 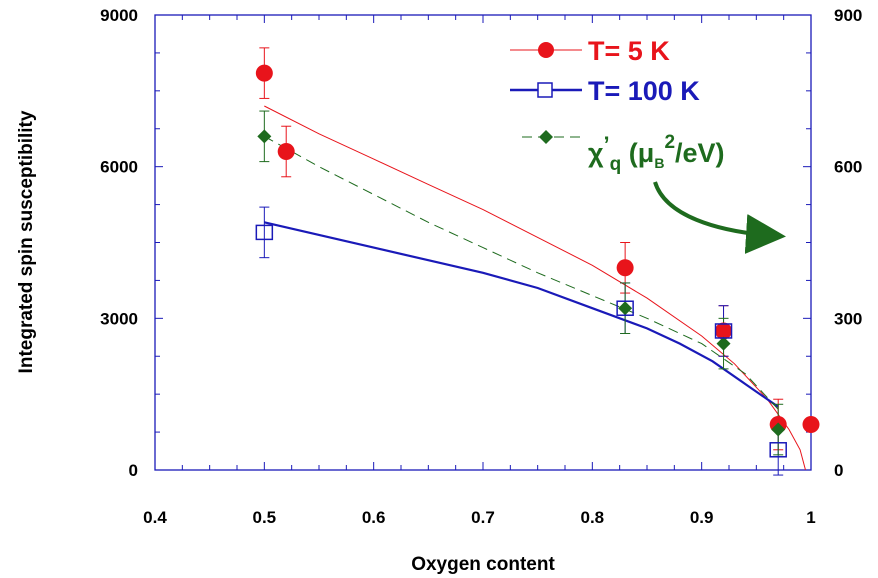 I want to click on legend-marker-5k, so click(x=546, y=50).